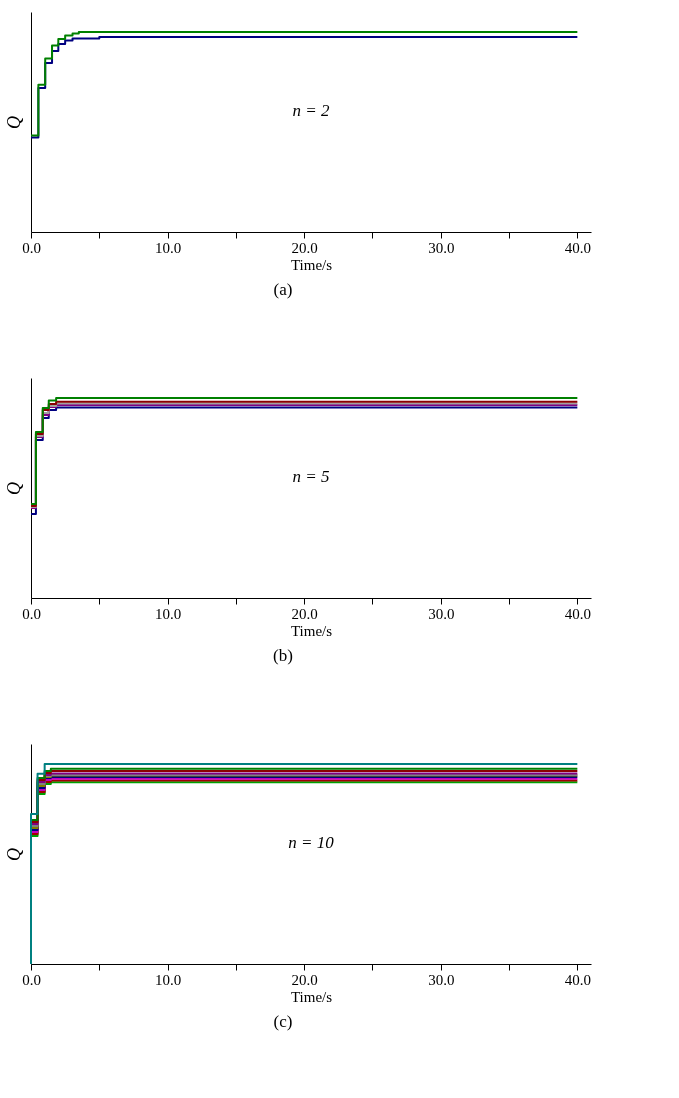 This screenshot has height=1098, width=679. What do you see at coordinates (311, 110) in the screenshot?
I see `annotation: n = 2` at bounding box center [311, 110].